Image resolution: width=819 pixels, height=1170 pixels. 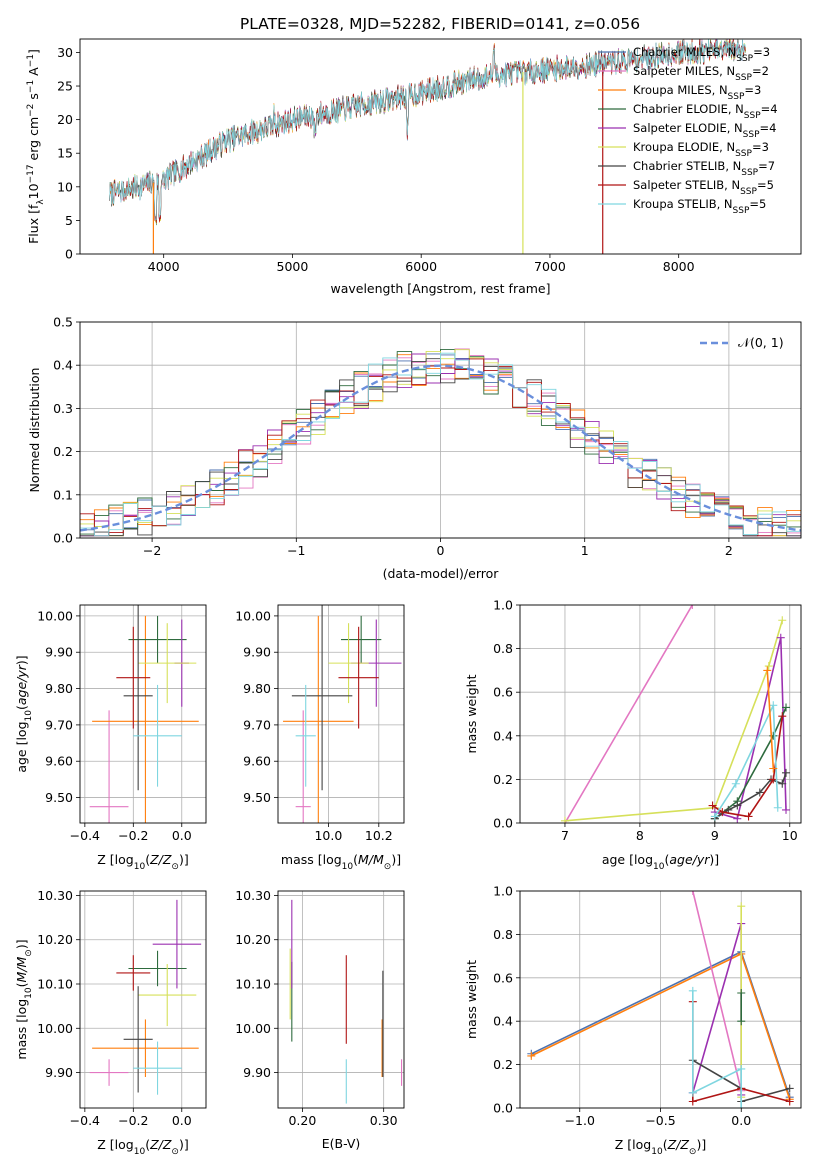 I want to click on legend-nssp: =4, so click(x=768, y=128).